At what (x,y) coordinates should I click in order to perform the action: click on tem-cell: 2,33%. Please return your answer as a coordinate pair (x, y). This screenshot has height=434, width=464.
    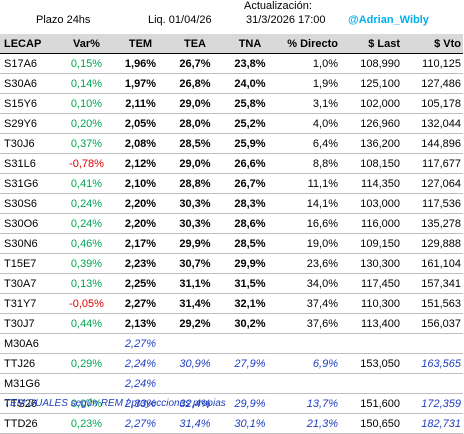
    Looking at the image, I should click on (140, 403).